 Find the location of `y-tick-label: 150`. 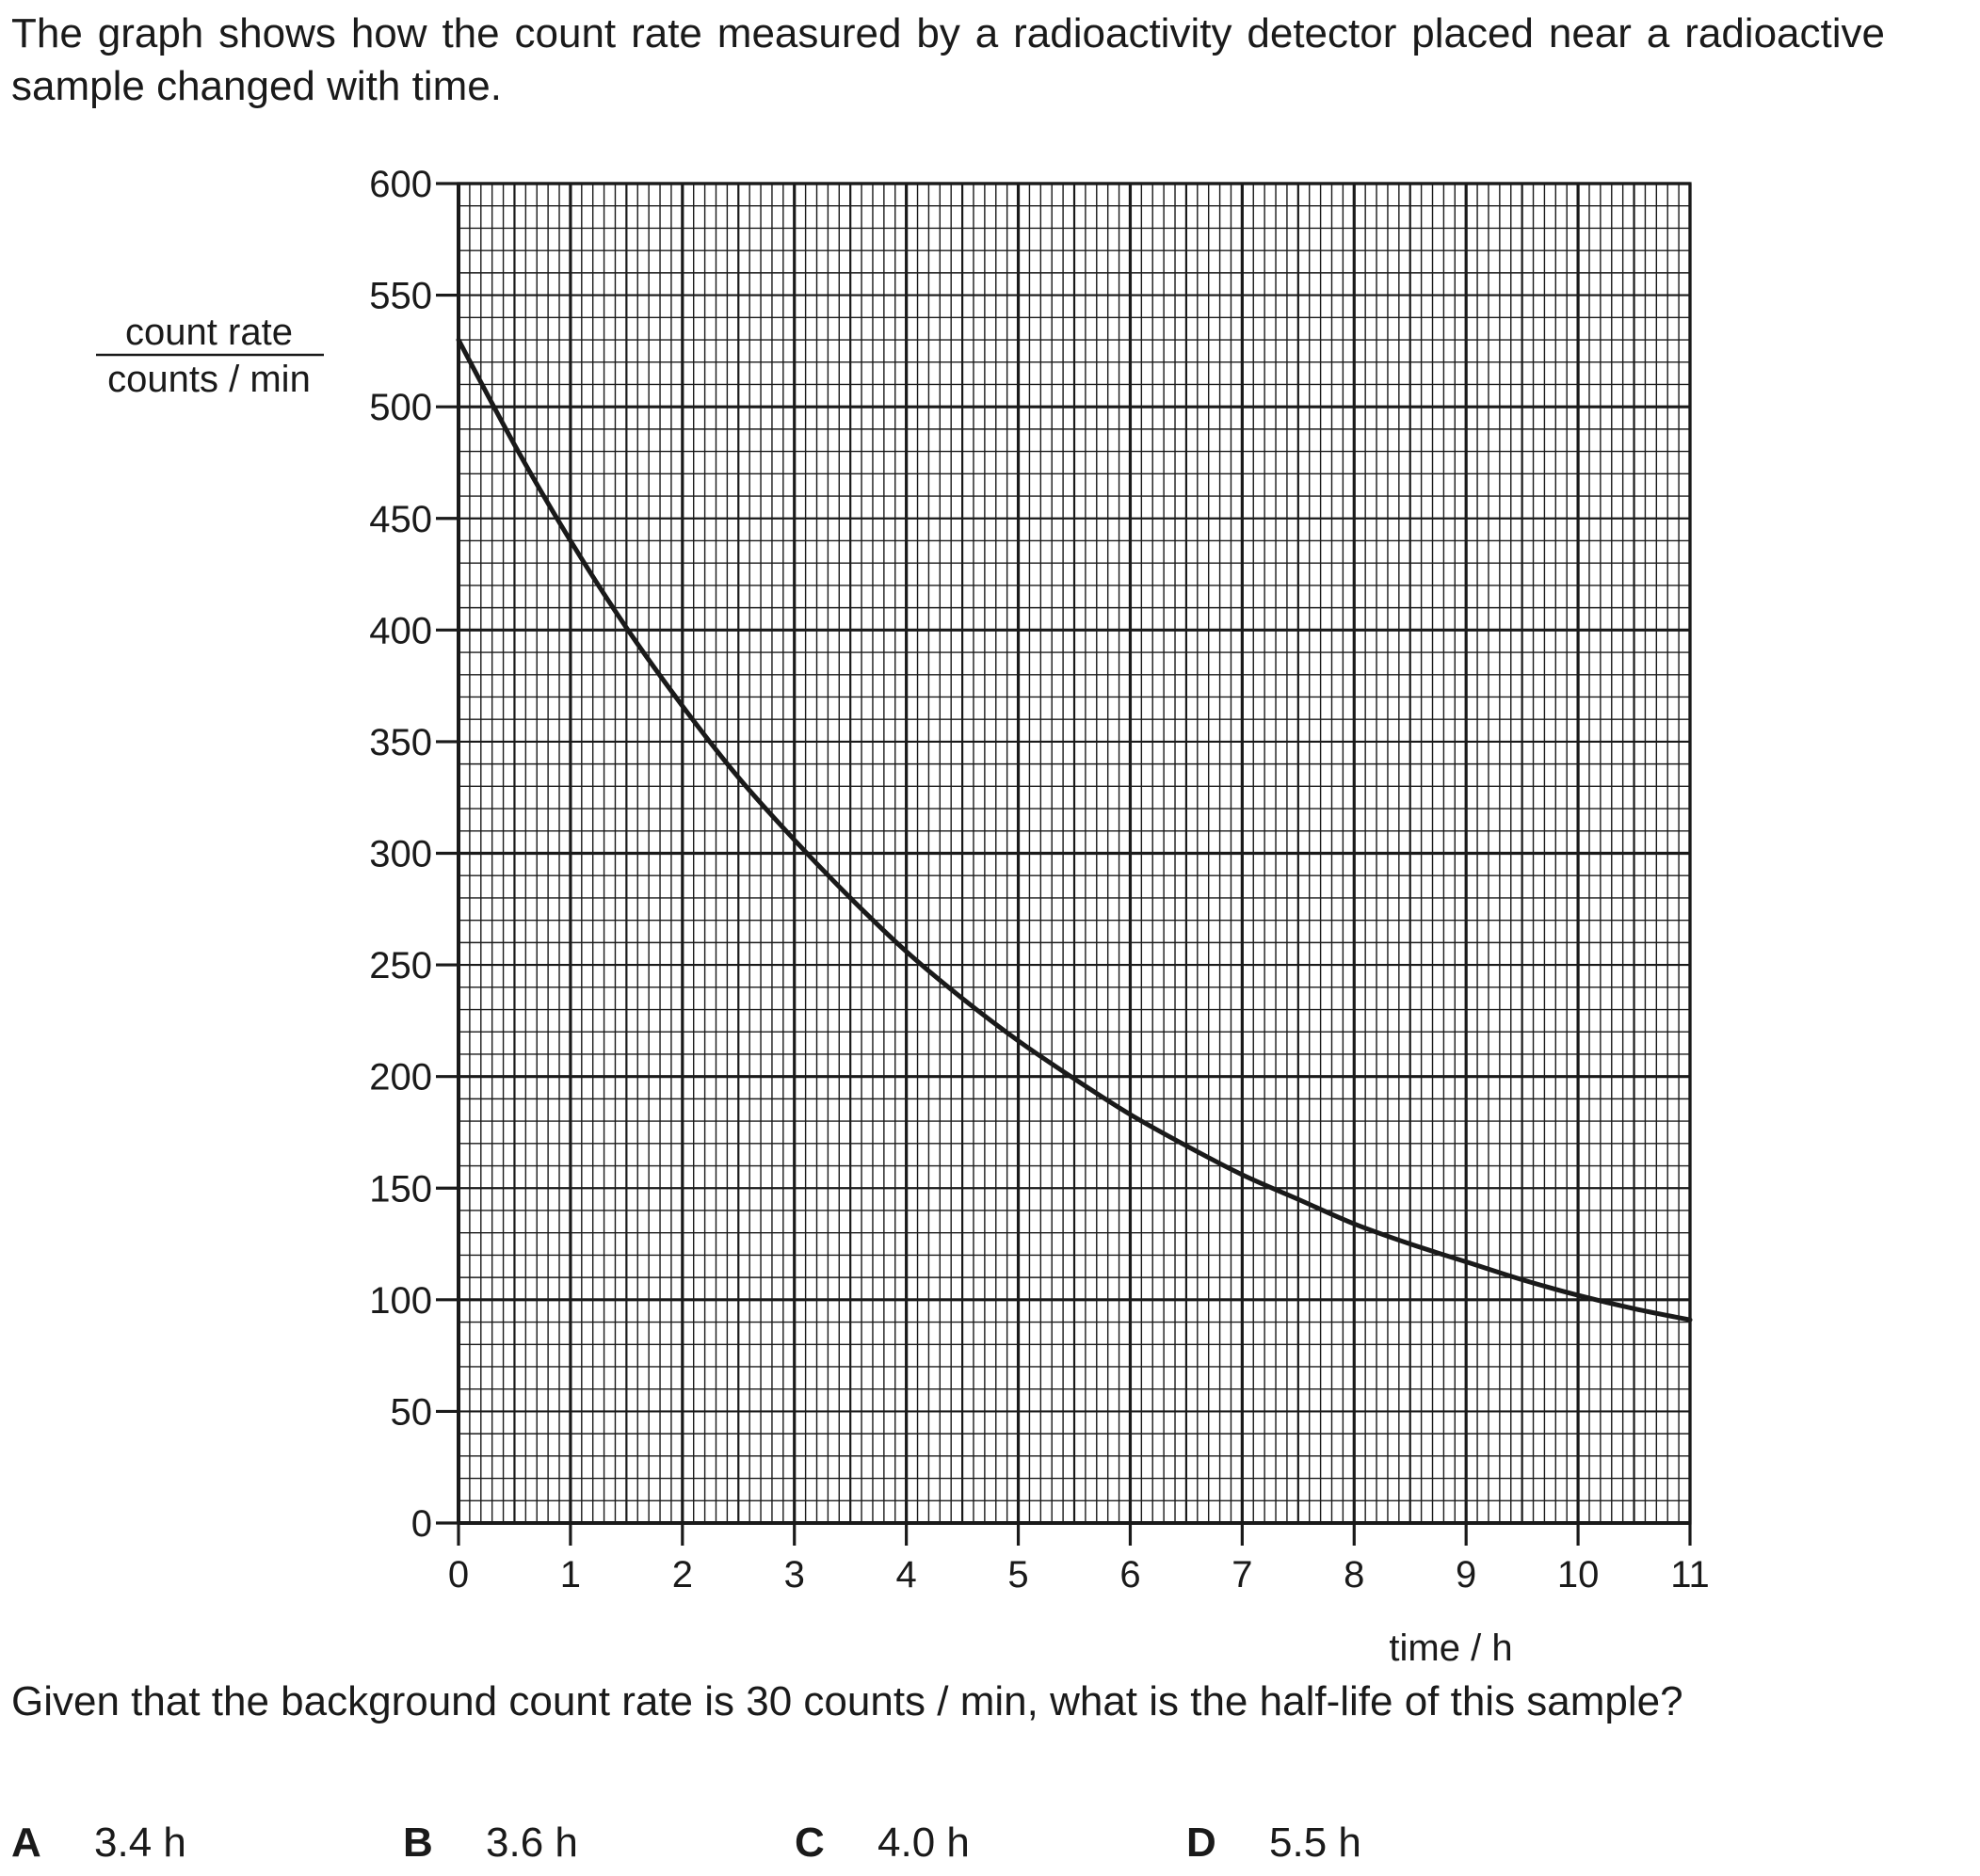

y-tick-label: 150 is located at coordinates (400, 1189).